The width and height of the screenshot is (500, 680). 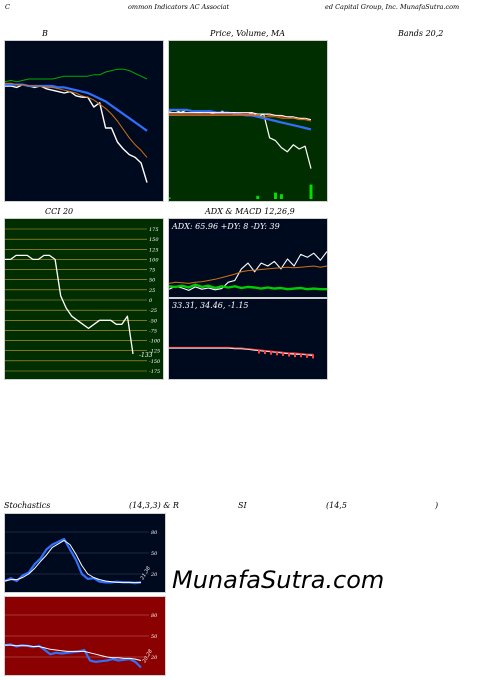 What do you see at coordinates (154, 352) in the screenshot?
I see `cci-tick-label: -125` at bounding box center [154, 352].